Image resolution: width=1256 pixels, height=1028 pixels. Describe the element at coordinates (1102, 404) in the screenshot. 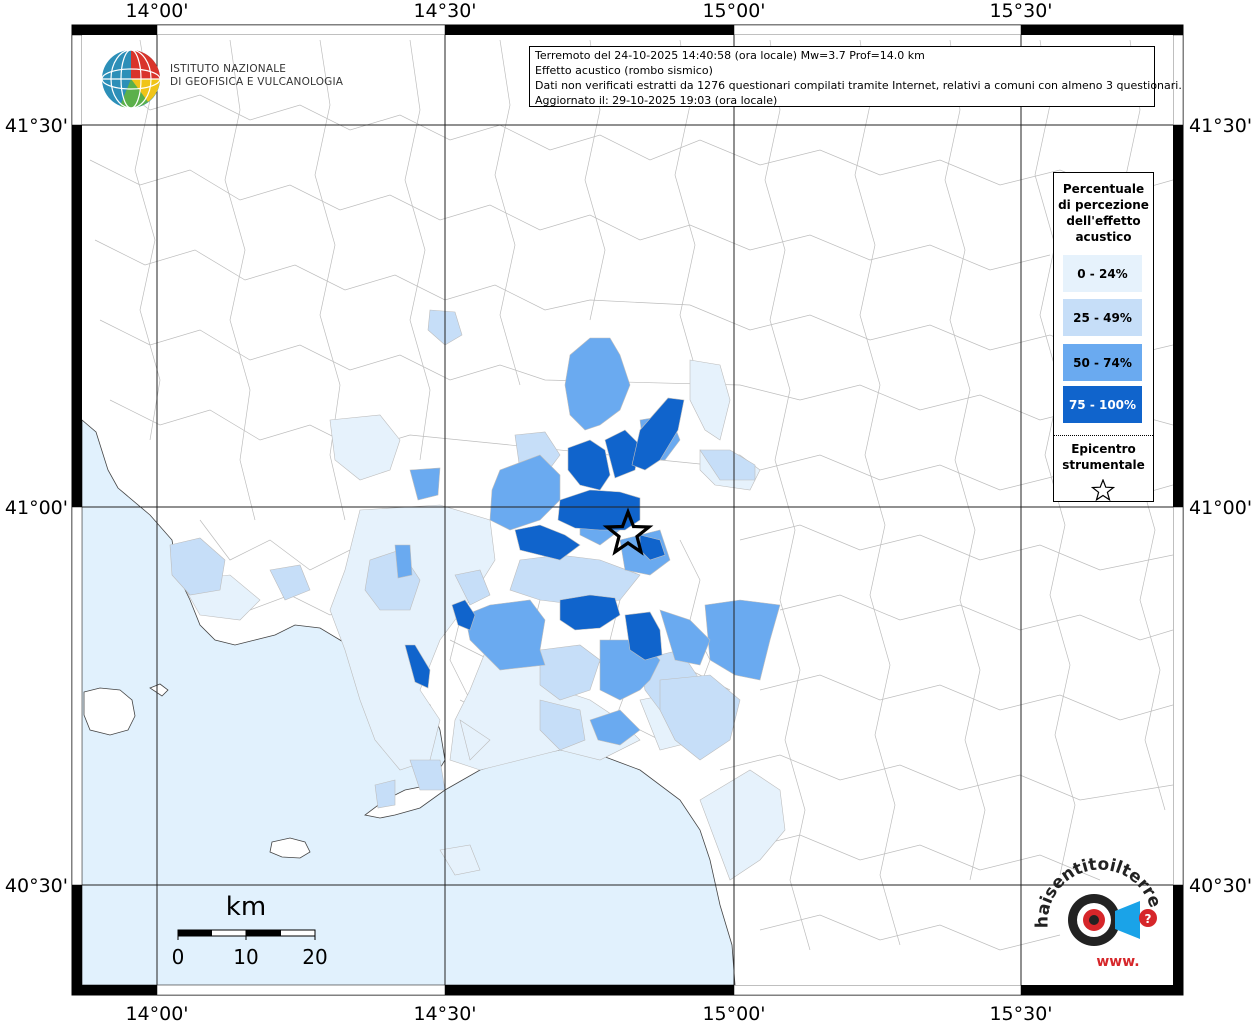

I see `legend-item-75-100: 75 - 100%` at that location.